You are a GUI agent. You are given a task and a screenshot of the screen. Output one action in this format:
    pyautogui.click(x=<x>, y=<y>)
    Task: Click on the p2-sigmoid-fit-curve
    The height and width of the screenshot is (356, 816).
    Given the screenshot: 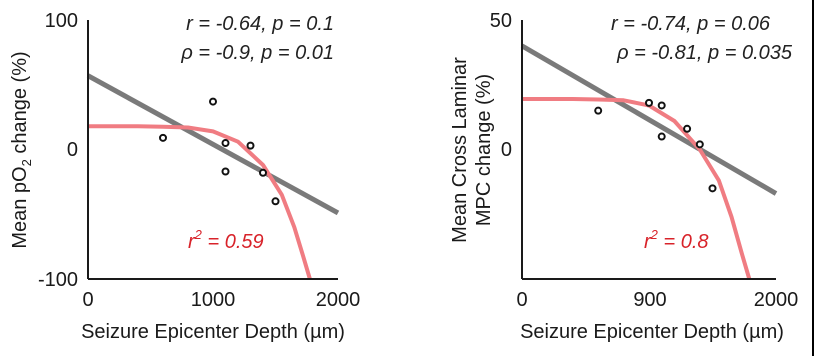 What is the action you would take?
    pyautogui.click(x=637, y=188)
    